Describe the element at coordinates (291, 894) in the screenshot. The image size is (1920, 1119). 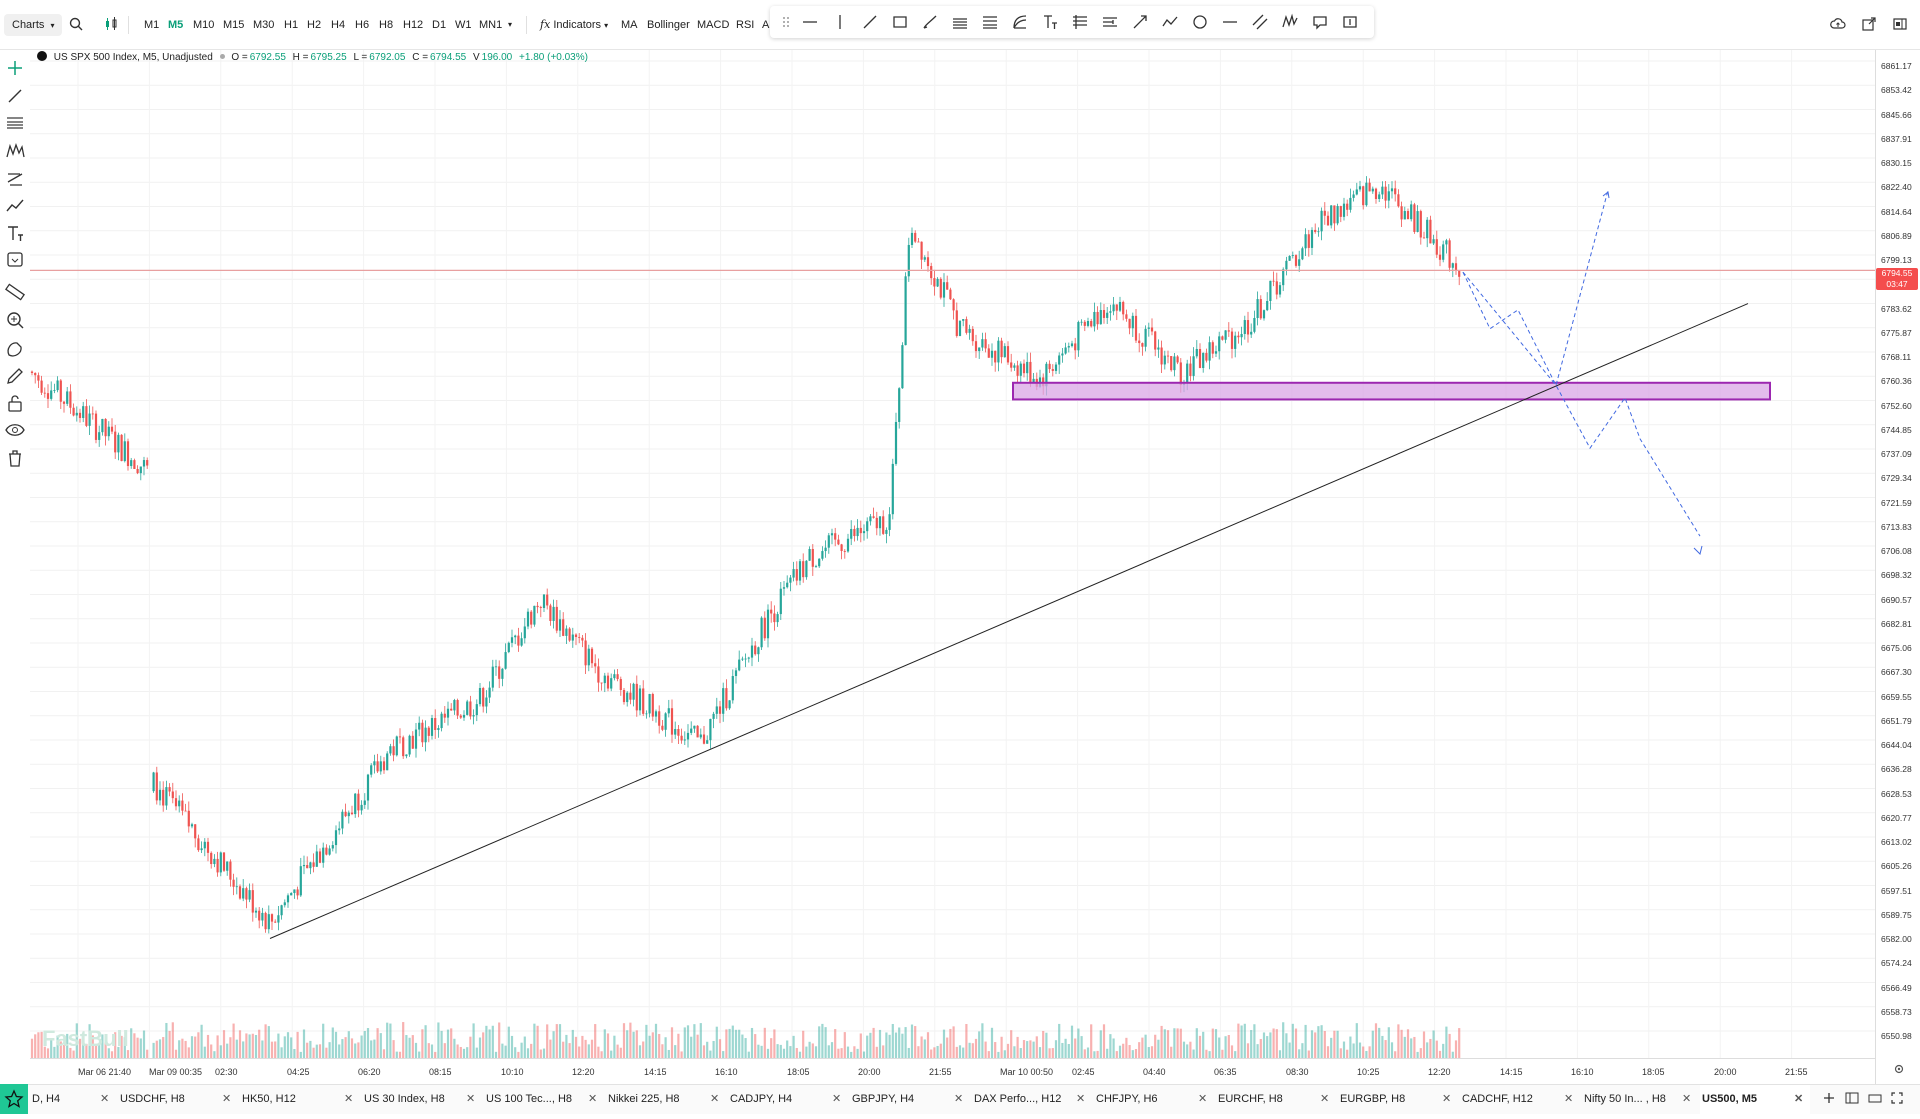
I see `candle-body` at that location.